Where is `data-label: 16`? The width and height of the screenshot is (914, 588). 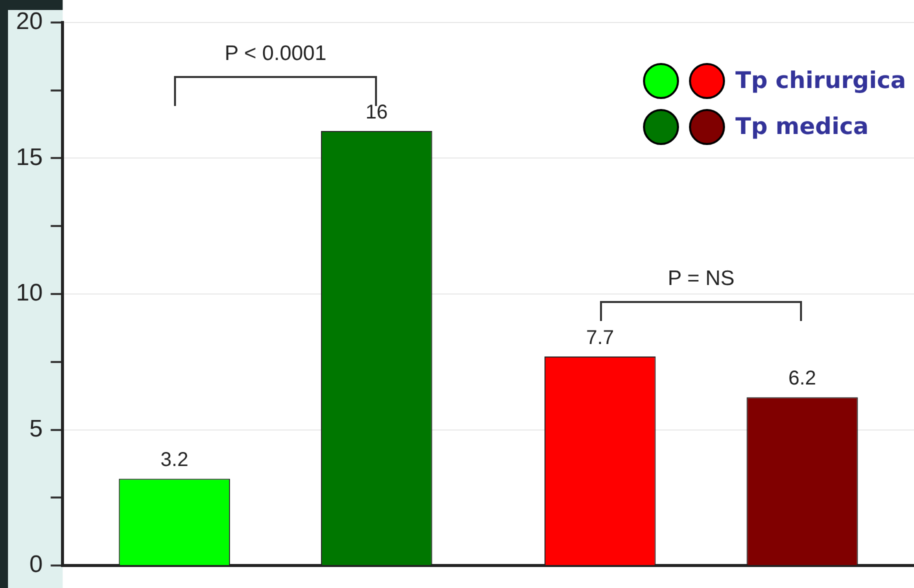
data-label: 16 is located at coordinates (376, 113).